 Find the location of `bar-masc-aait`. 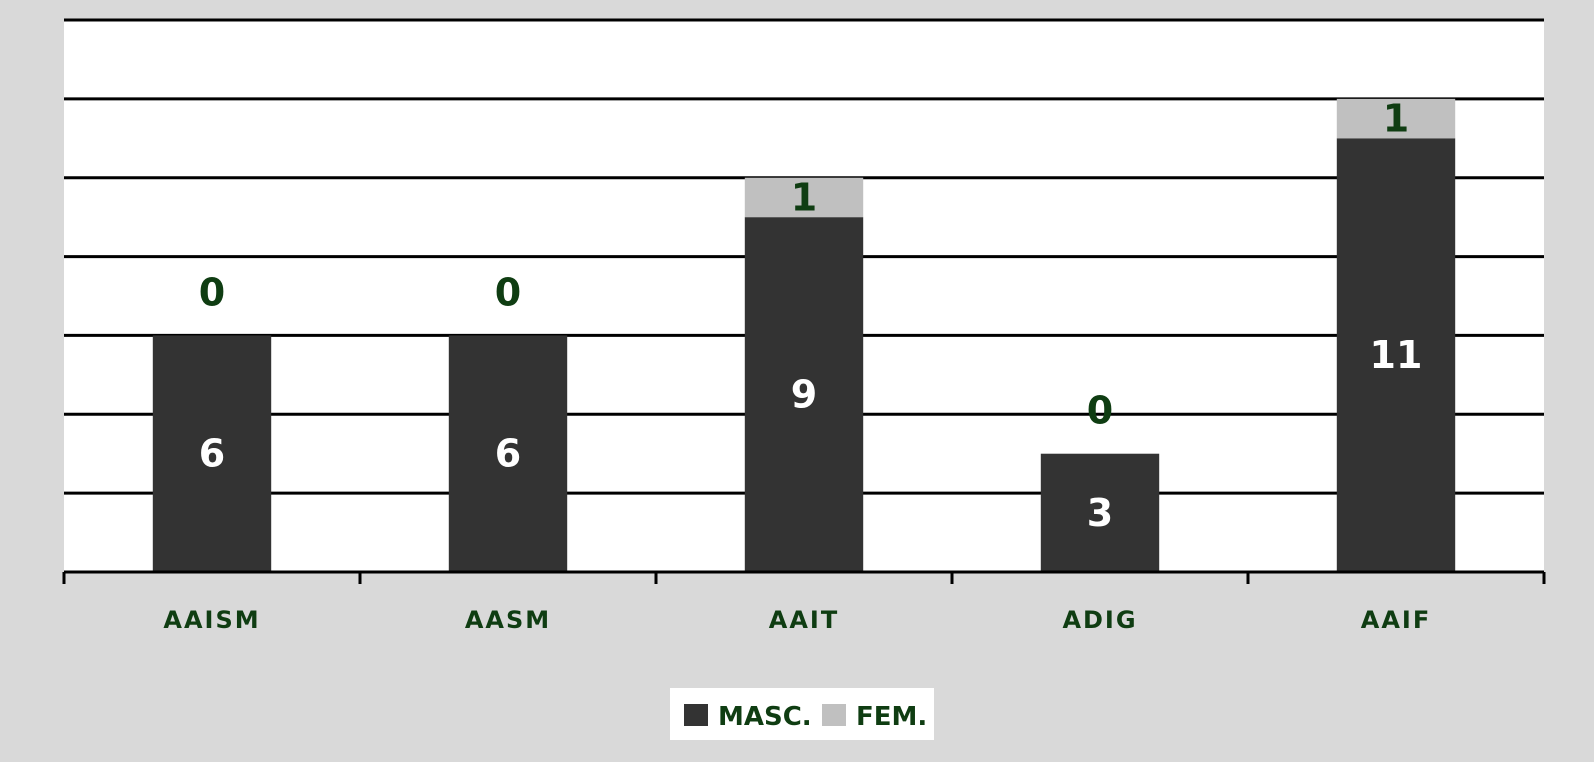

bar-masc-aait is located at coordinates (804, 394).